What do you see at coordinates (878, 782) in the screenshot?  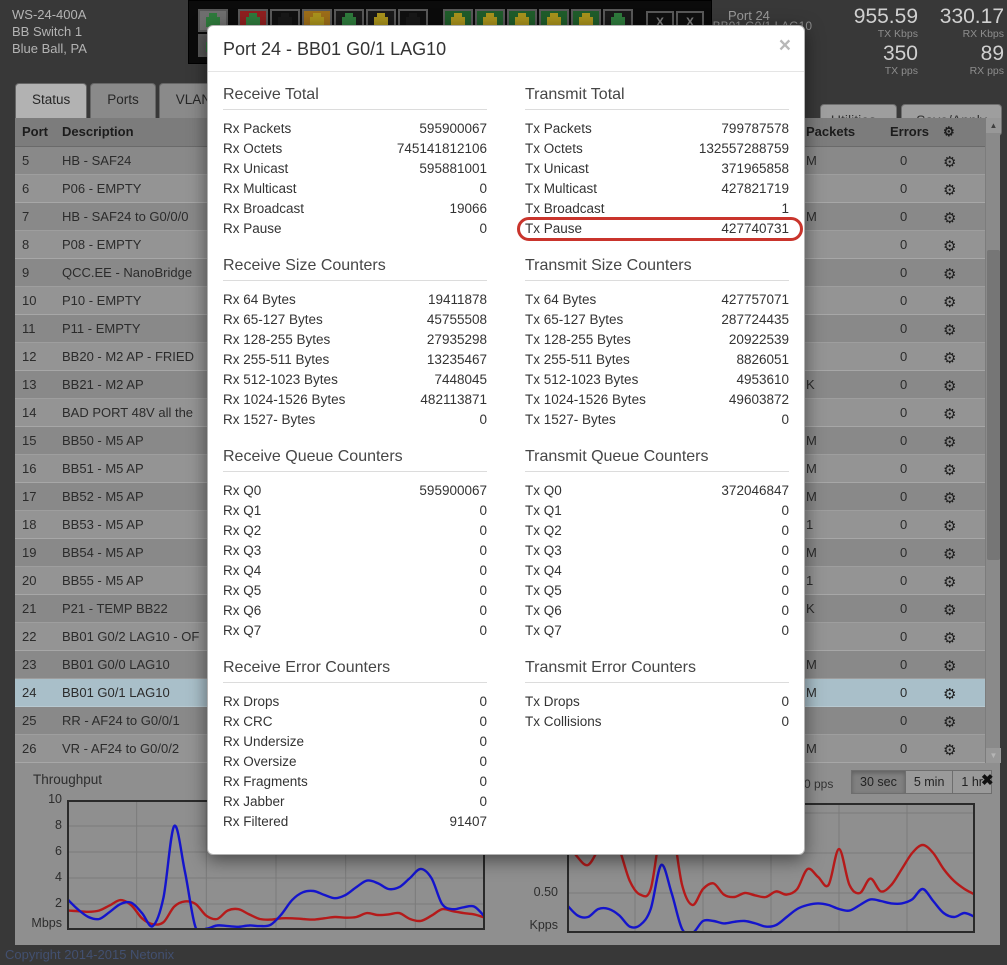 I see `range-button-30-sec: 30 sec` at bounding box center [878, 782].